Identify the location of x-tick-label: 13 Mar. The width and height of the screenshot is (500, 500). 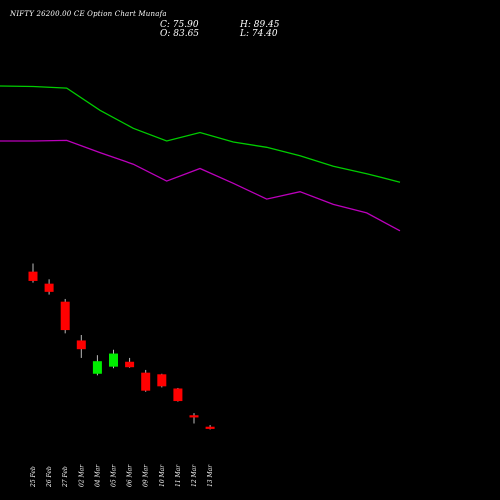
(210, 475).